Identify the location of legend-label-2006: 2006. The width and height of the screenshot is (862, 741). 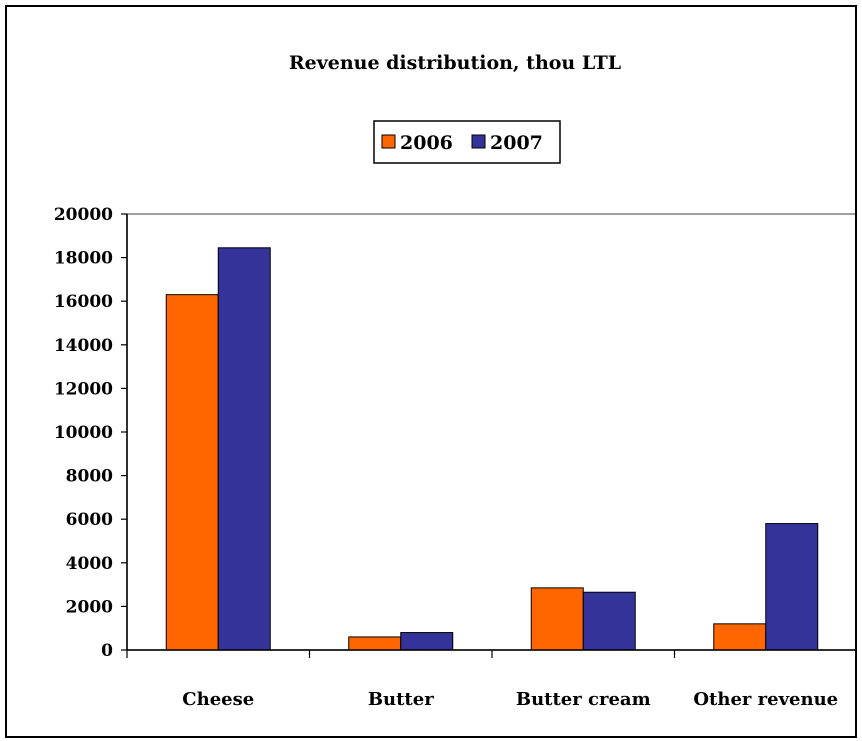
(426, 143).